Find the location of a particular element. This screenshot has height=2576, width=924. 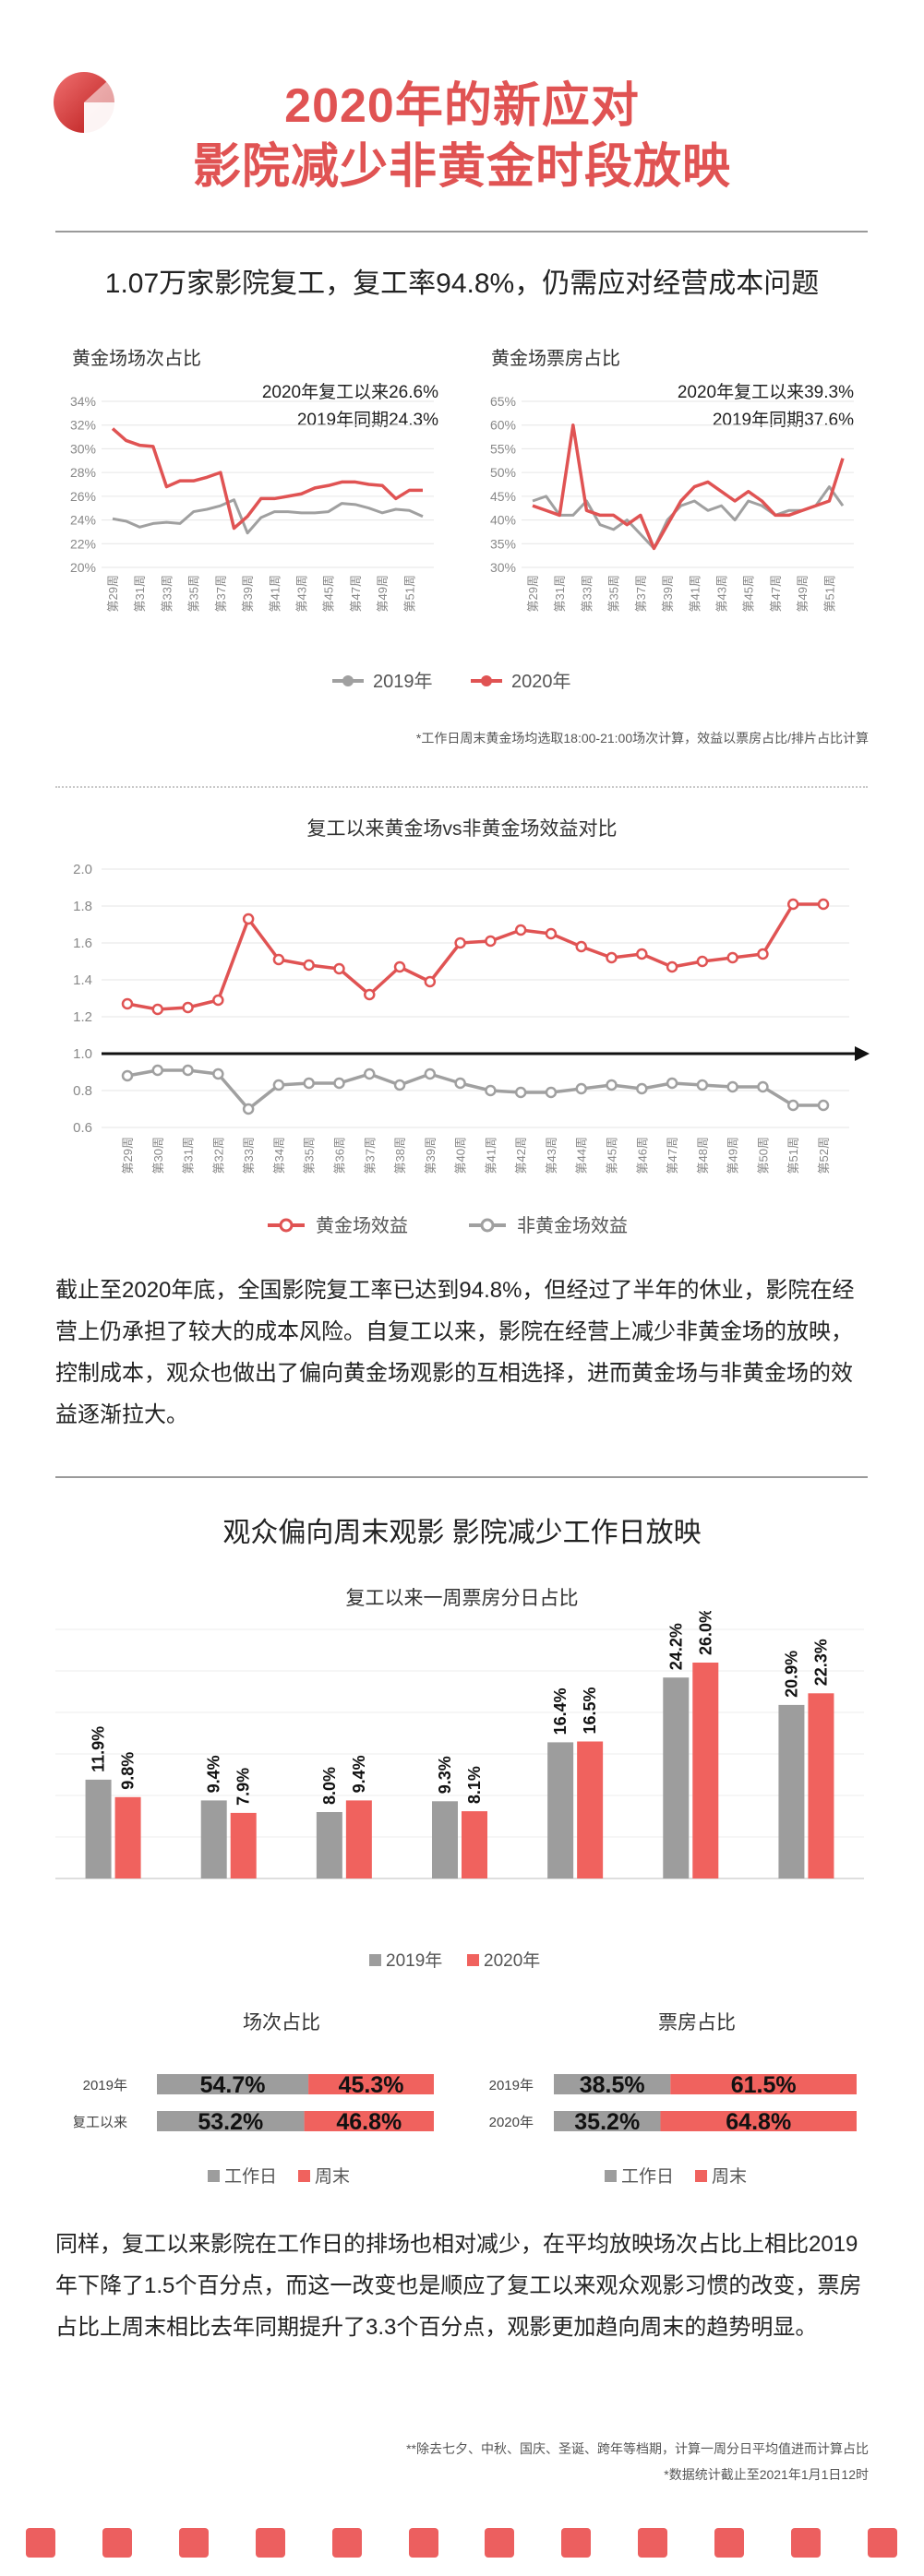

series-line-2019年 is located at coordinates (268, 516).